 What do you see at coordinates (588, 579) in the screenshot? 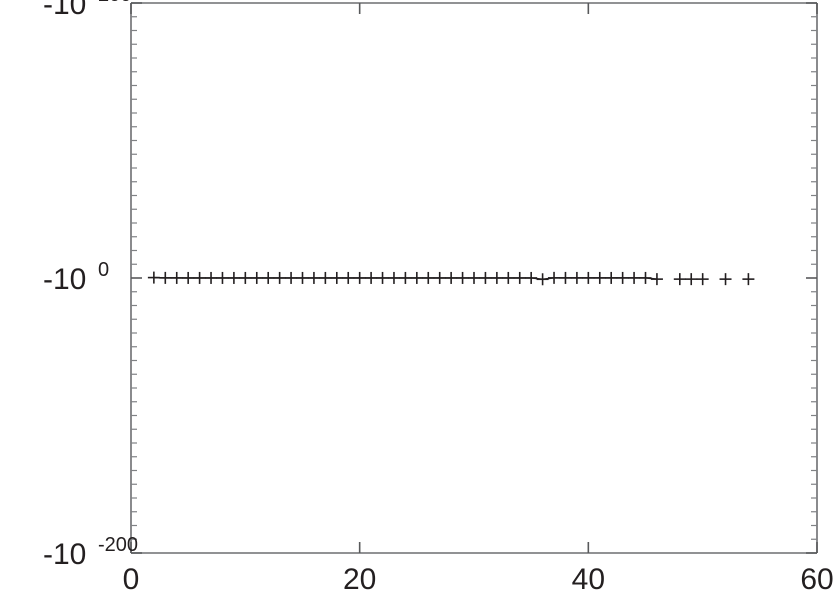
I see `x-tick-label: 40` at bounding box center [588, 579].